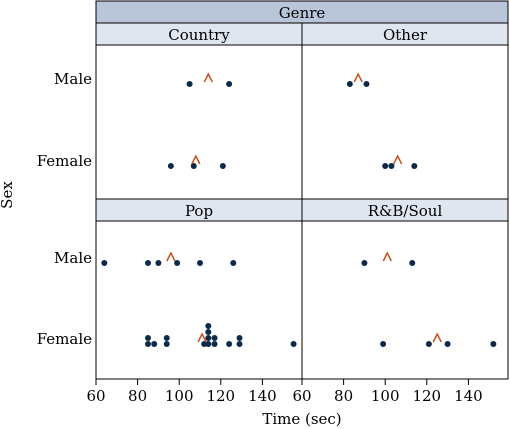 This screenshot has height=429, width=510. Describe the element at coordinates (199, 122) in the screenshot. I see `panel-area-country` at that location.